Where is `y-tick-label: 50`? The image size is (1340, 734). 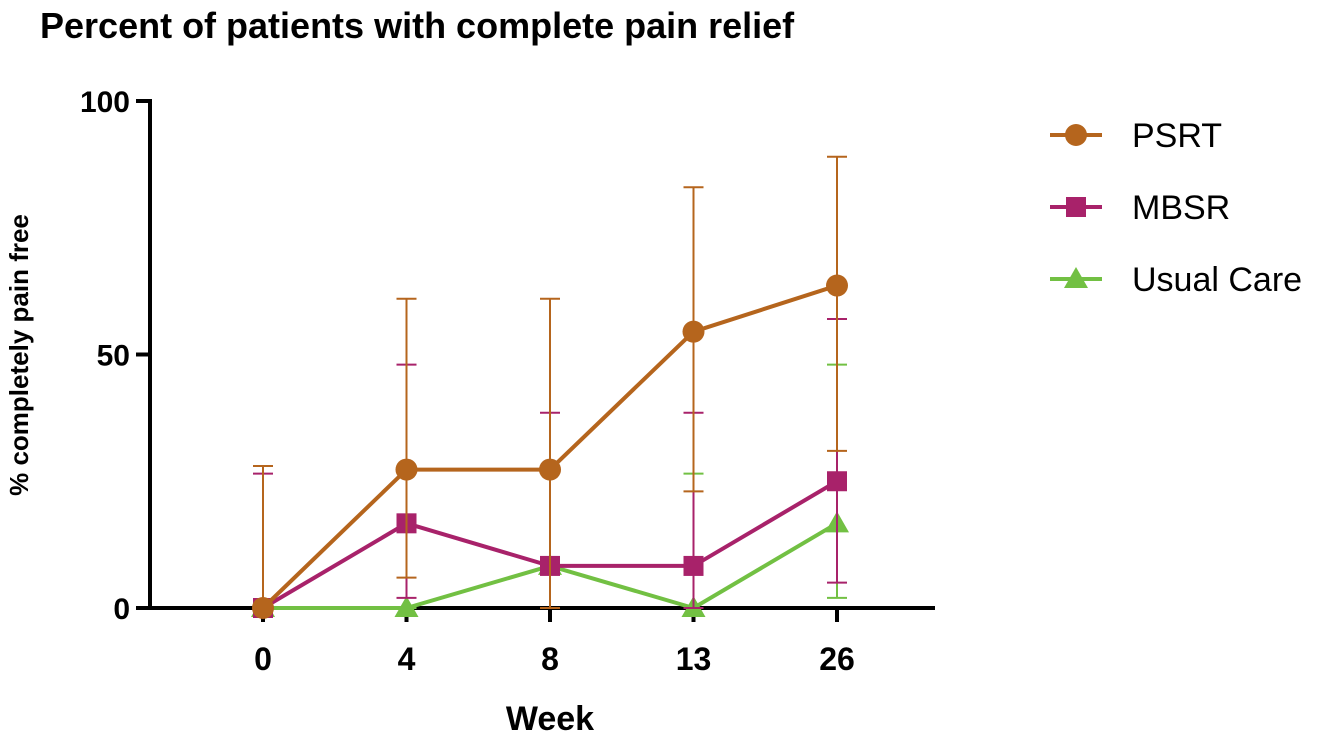 y-tick-label: 50 is located at coordinates (113, 356).